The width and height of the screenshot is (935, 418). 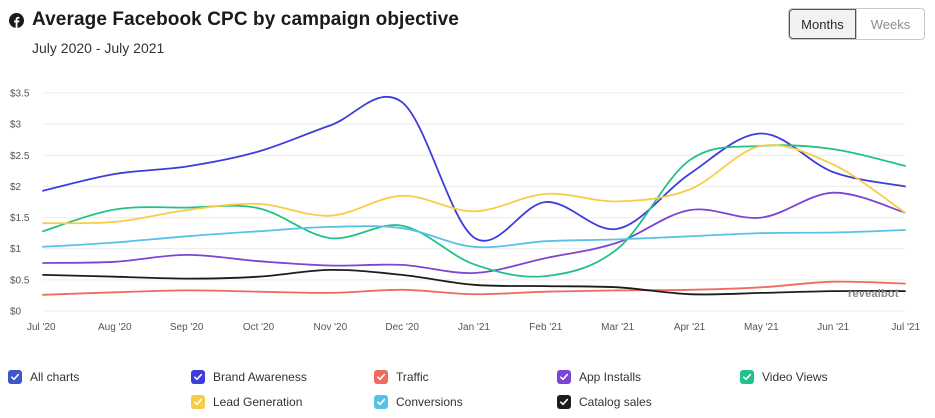 I want to click on x-tick-label: Dec '20, so click(x=402, y=327).